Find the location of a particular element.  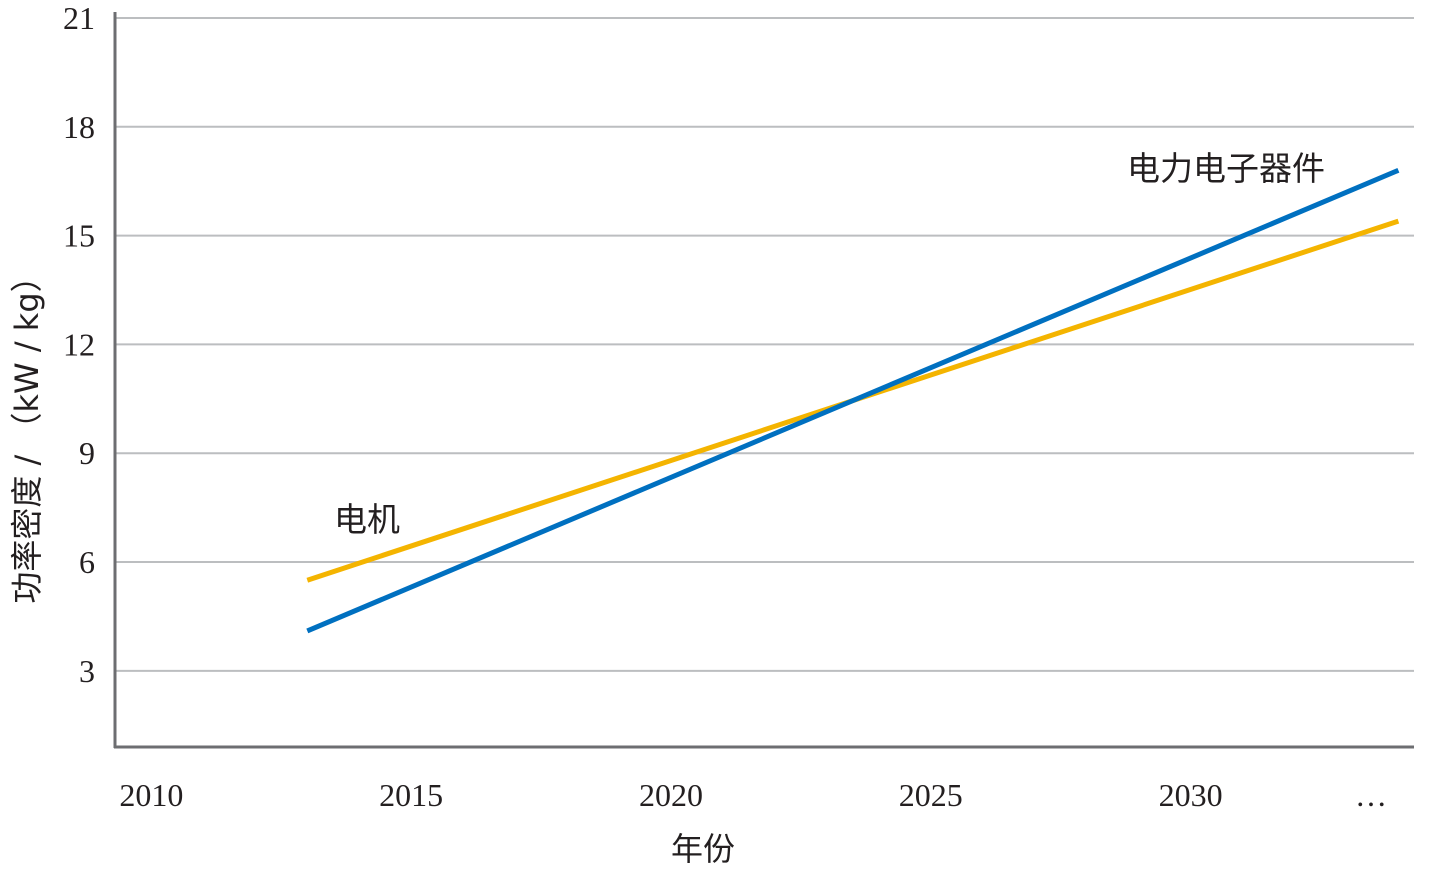

y-tick-label: 9 is located at coordinates (87, 453).